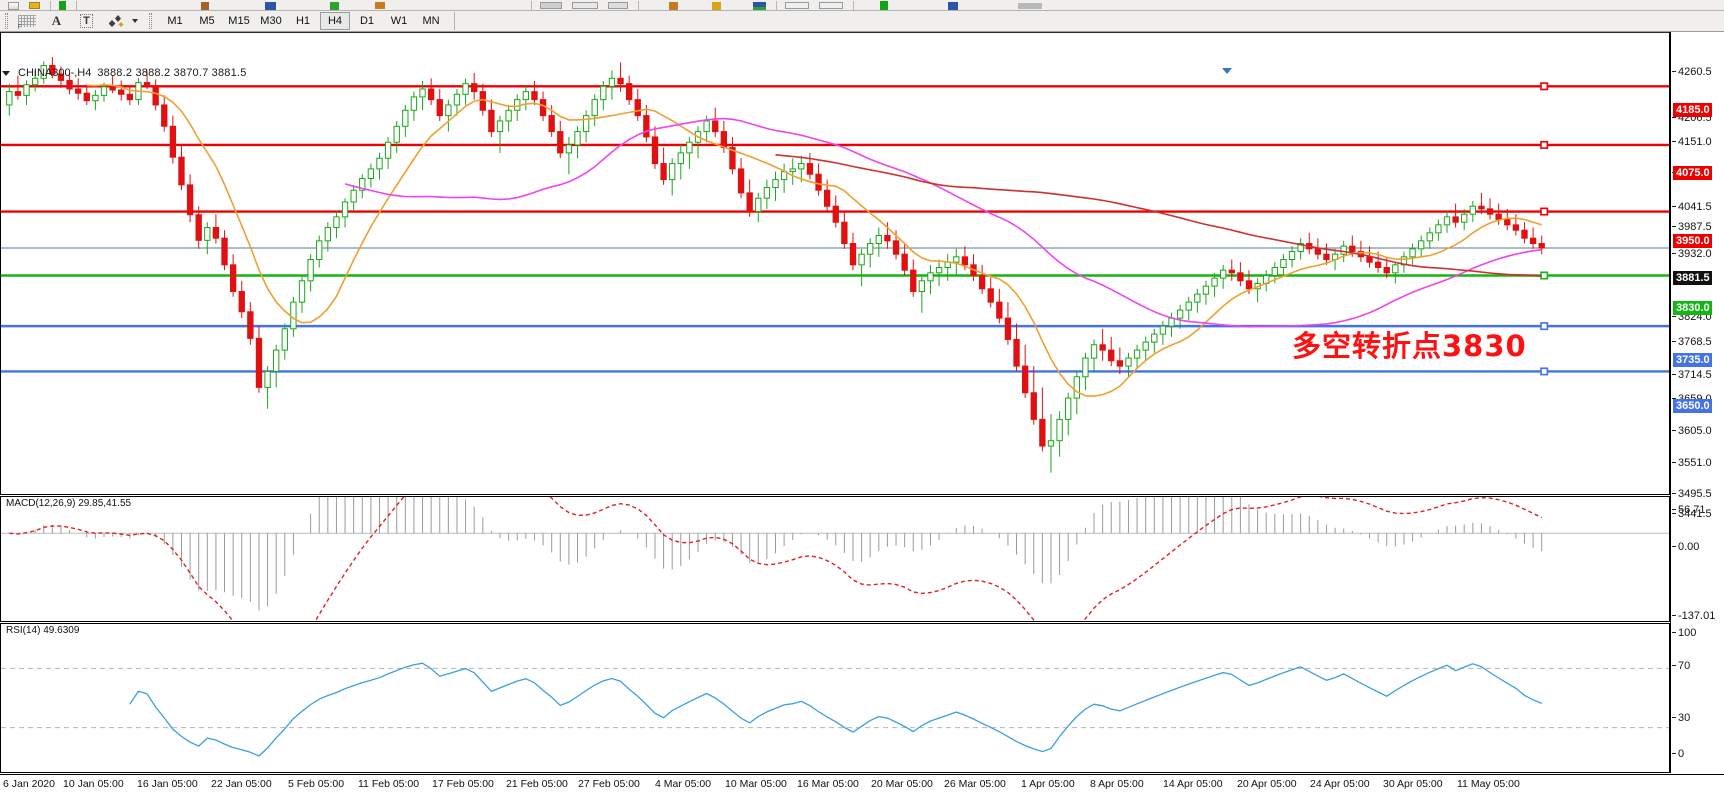 The image size is (1724, 793). Describe the element at coordinates (1670, 402) in the screenshot. I see `price-axis-divider` at that location.